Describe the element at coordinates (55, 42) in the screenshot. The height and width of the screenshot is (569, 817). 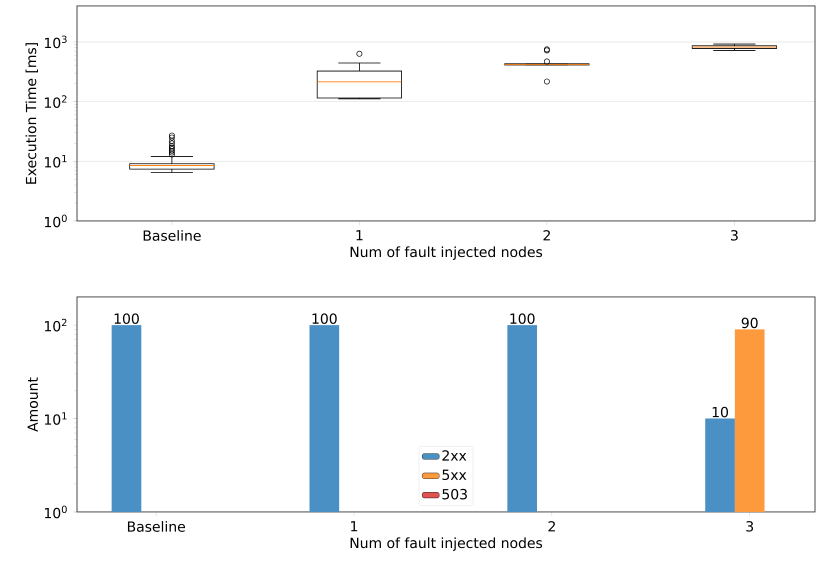
I see `y-tick-label: 10$^{3}$` at that location.